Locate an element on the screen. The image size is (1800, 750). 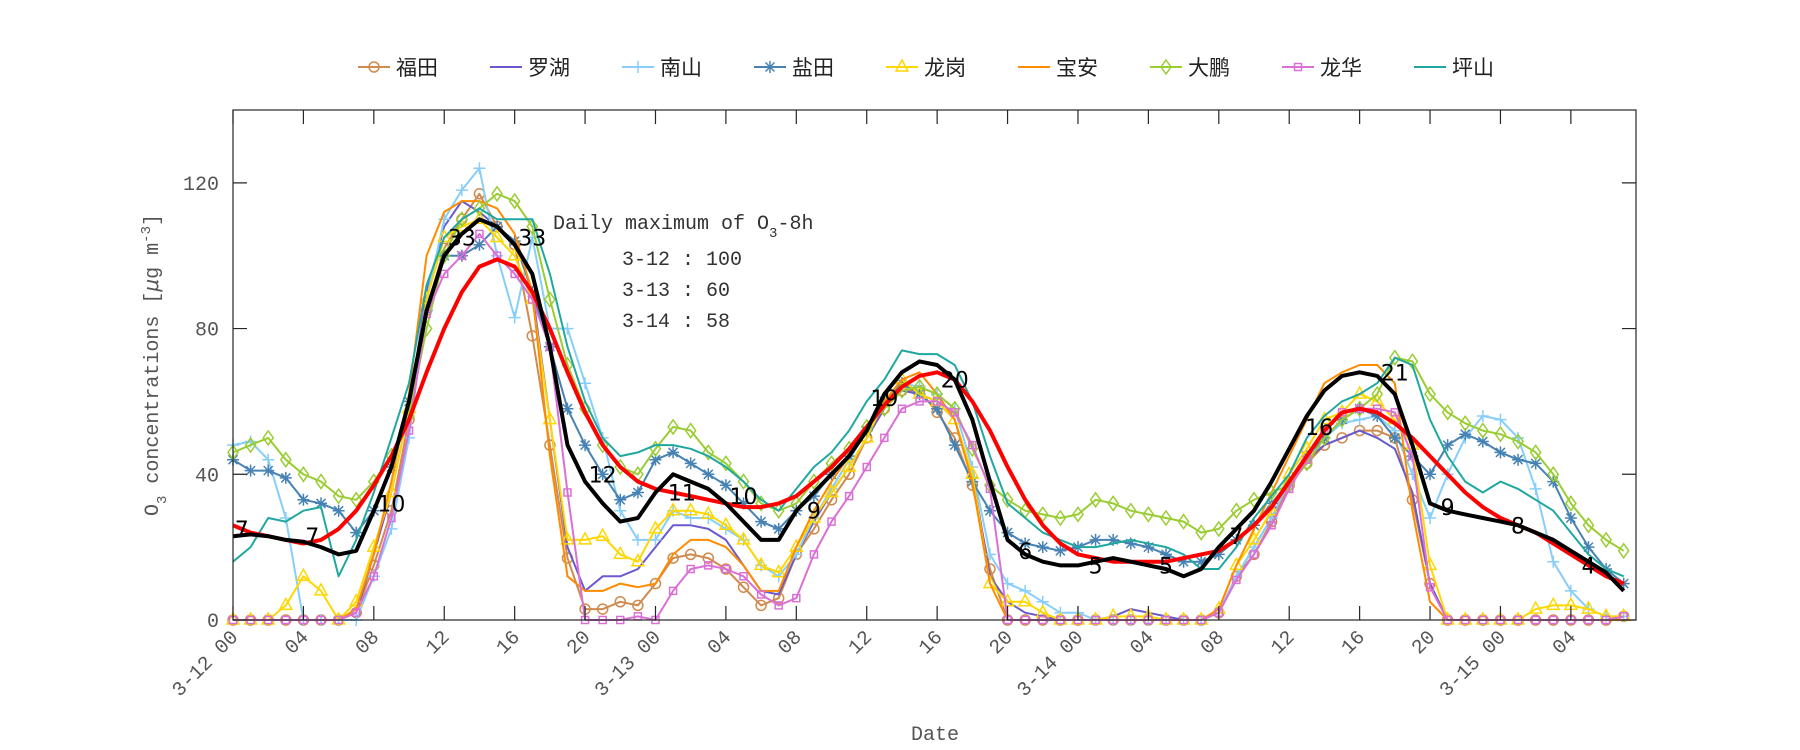
legend-label: 龙华 is located at coordinates (1341, 68).